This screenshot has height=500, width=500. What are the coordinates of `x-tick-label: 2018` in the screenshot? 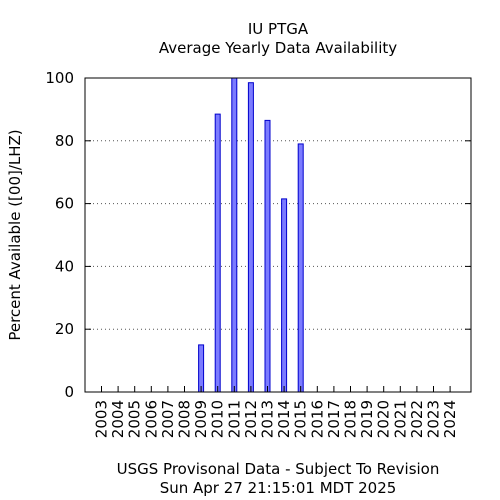 It's located at (351, 419).